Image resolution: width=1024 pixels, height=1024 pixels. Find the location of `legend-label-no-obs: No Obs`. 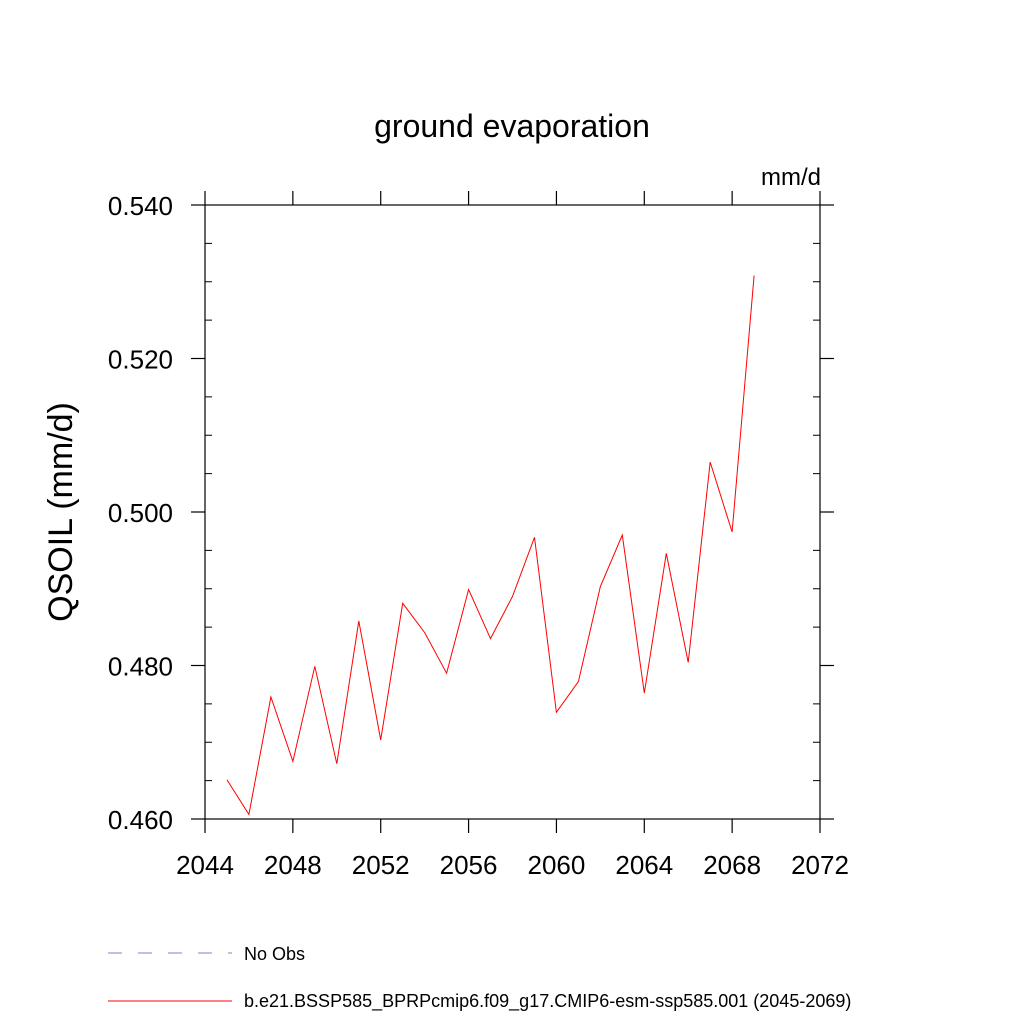

legend-label-no-obs: No Obs is located at coordinates (274, 954).